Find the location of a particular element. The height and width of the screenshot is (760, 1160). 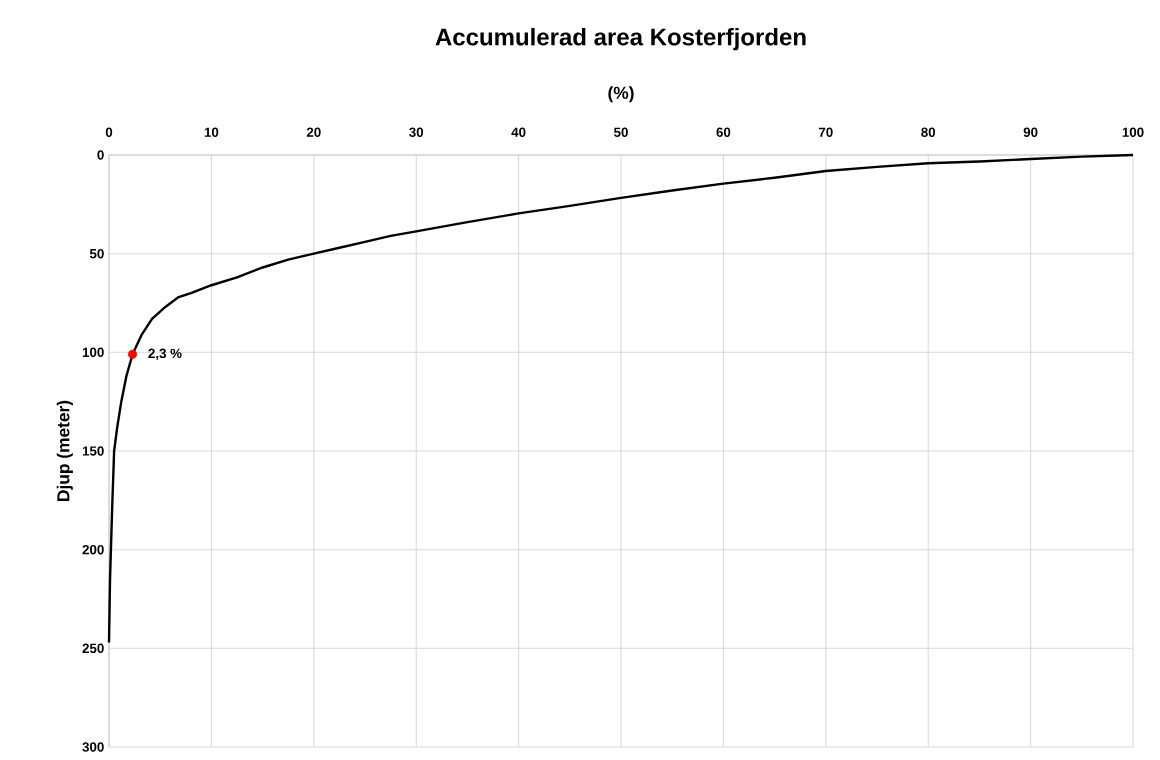

y-axis-title: Djup (meter) is located at coordinates (64, 450).